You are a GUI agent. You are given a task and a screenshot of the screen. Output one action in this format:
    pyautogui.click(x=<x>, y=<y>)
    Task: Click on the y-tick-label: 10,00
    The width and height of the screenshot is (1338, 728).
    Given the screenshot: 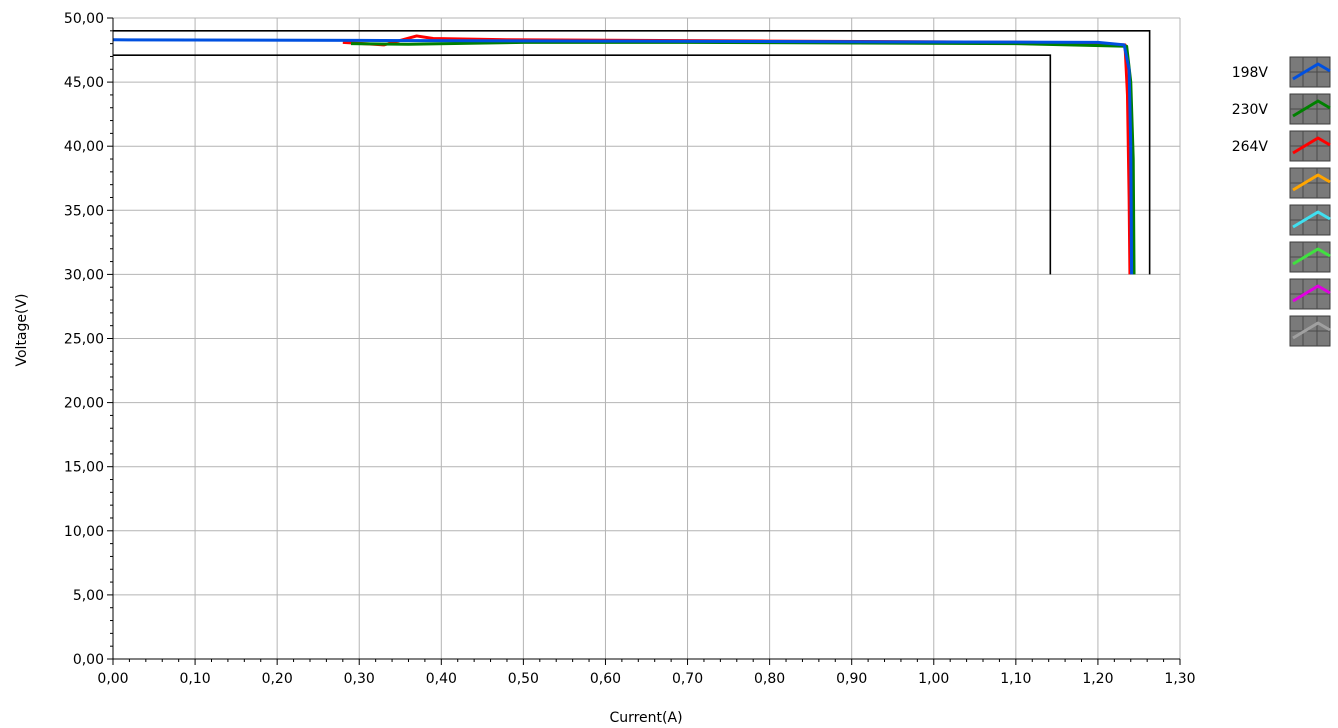 What is the action you would take?
    pyautogui.click(x=84, y=532)
    